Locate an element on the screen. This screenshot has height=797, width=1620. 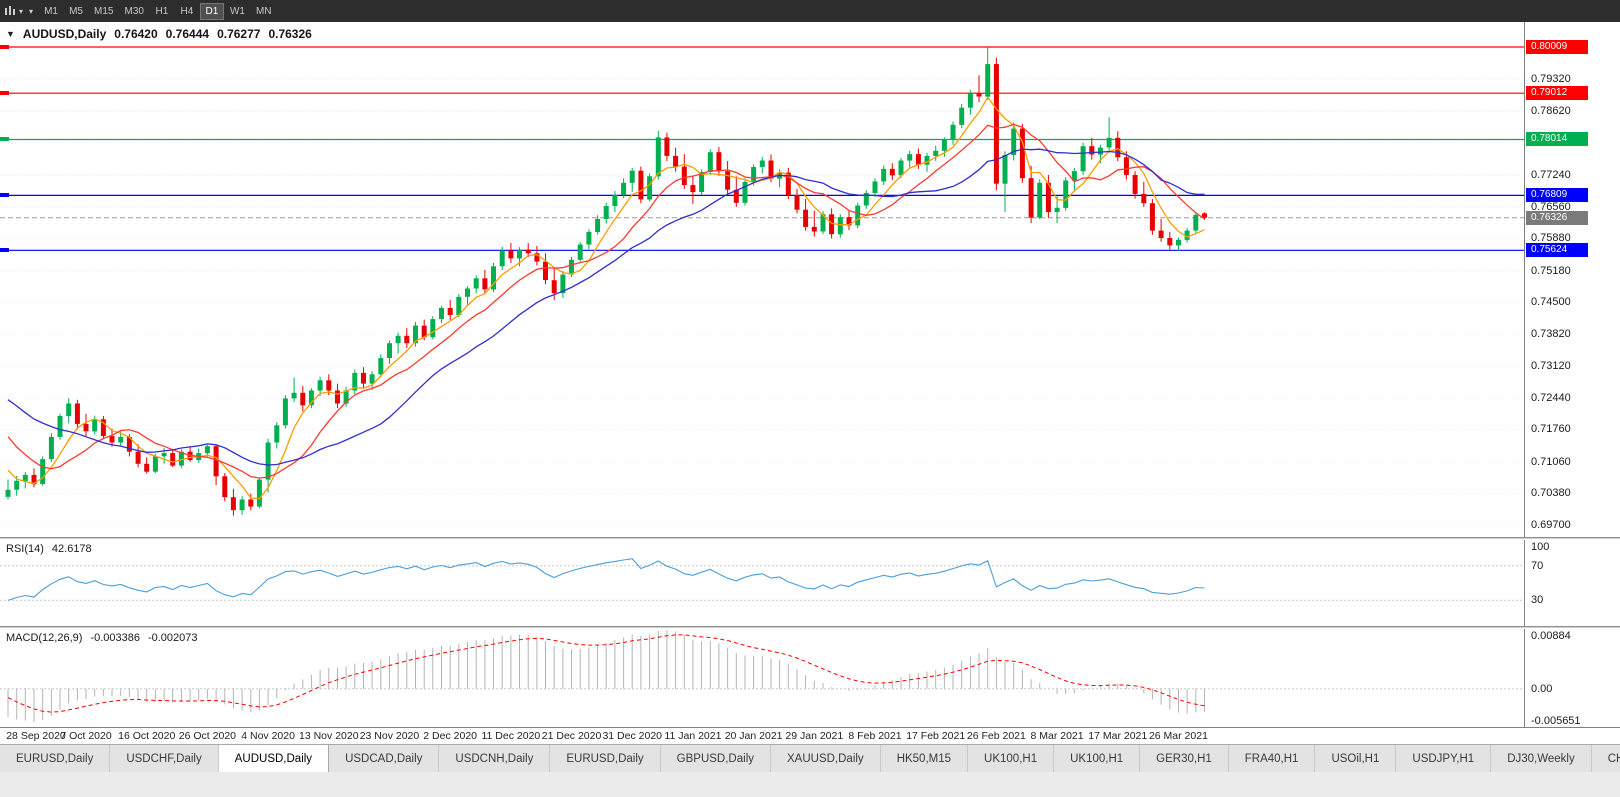
chart-tab-usdcnh-daily: USDCNH,Daily is located at coordinates (495, 758).